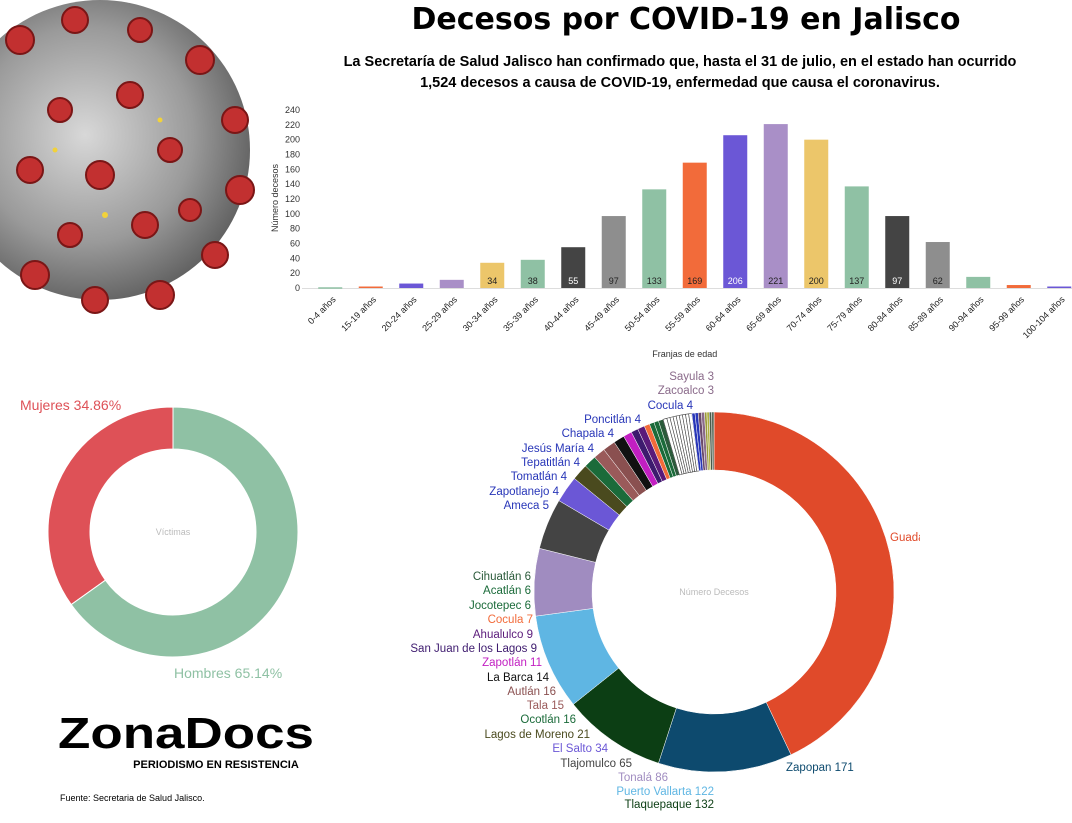  Describe the element at coordinates (856, 281) in the screenshot. I see `bar-data-label: 137` at that location.